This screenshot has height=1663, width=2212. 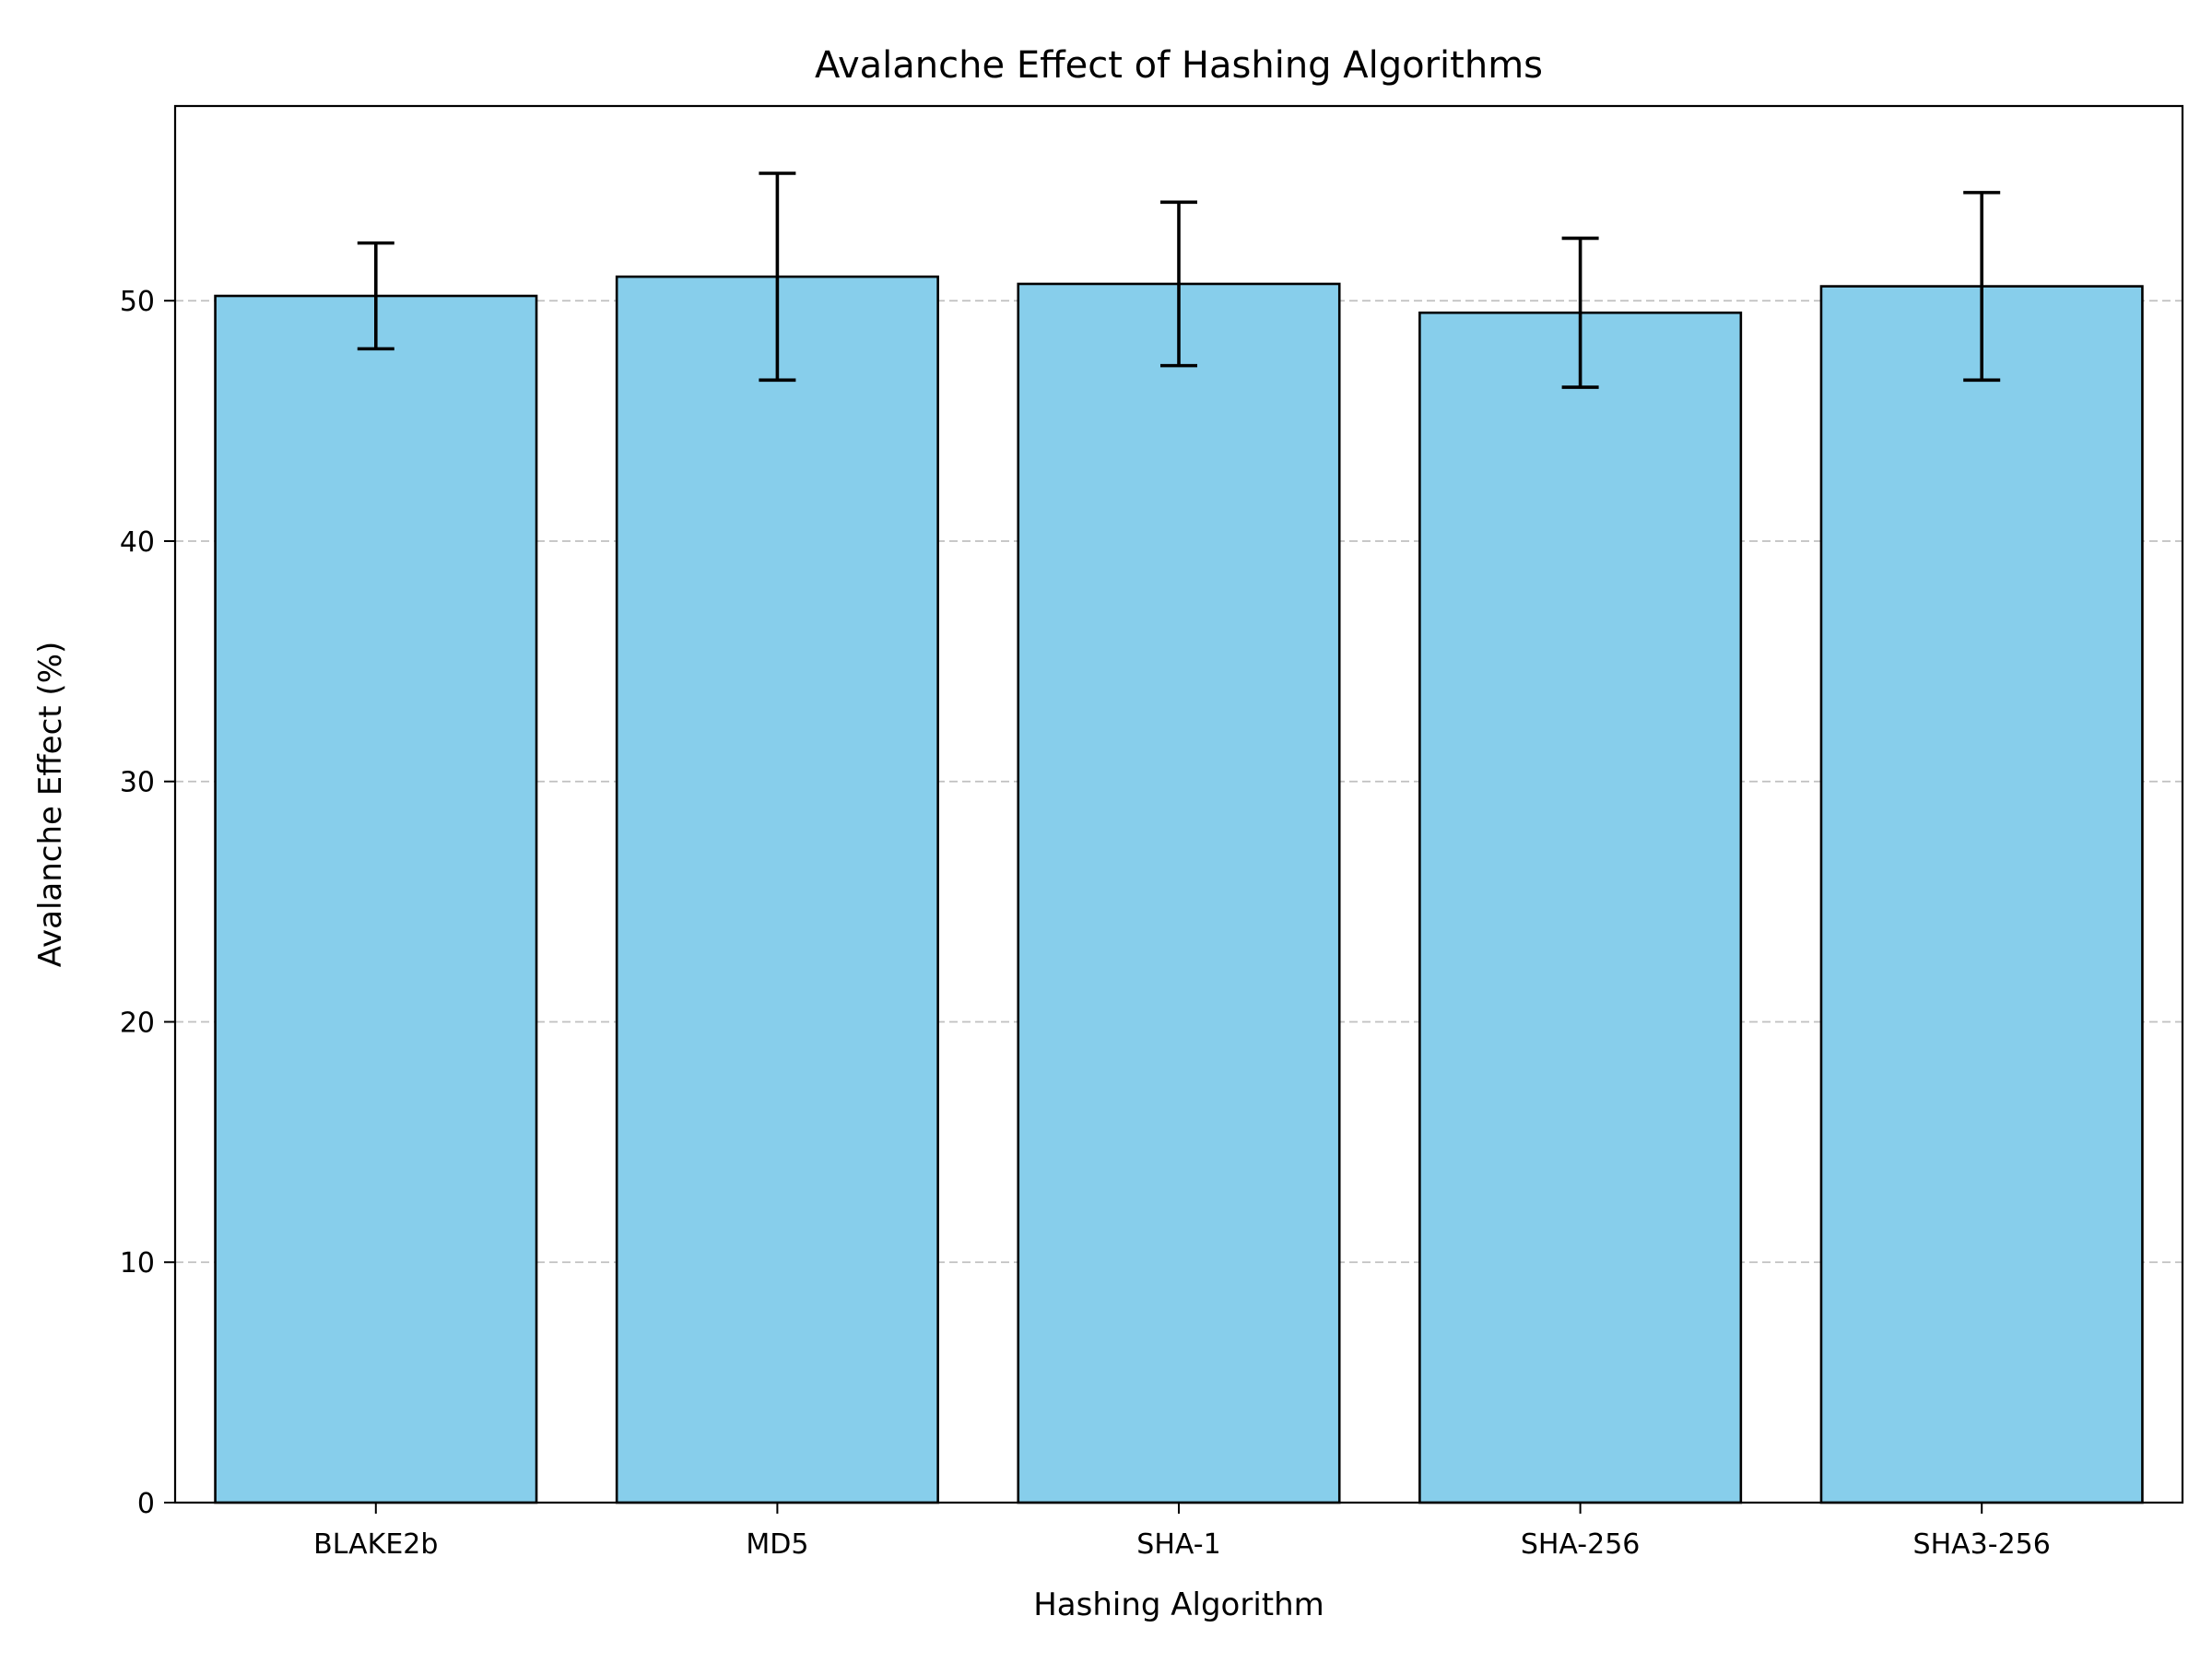 I want to click on x-tick-label: BLAKE2b, so click(x=375, y=1544).